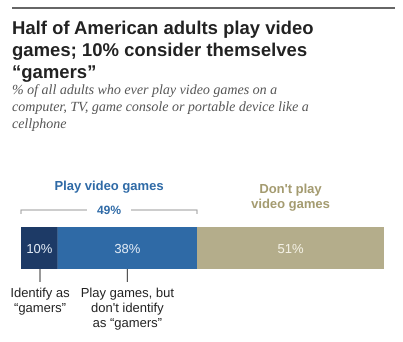  Describe the element at coordinates (40, 300) in the screenshot. I see `series-label: Identify as “gamers”` at that location.